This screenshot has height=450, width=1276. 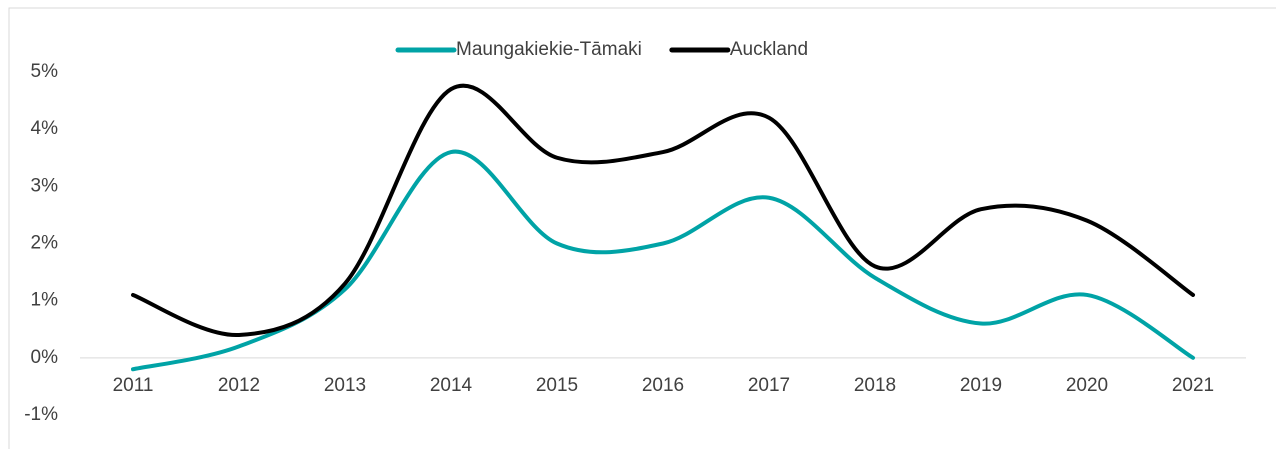 What do you see at coordinates (345, 385) in the screenshot?
I see `x-tick-label: 2013` at bounding box center [345, 385].